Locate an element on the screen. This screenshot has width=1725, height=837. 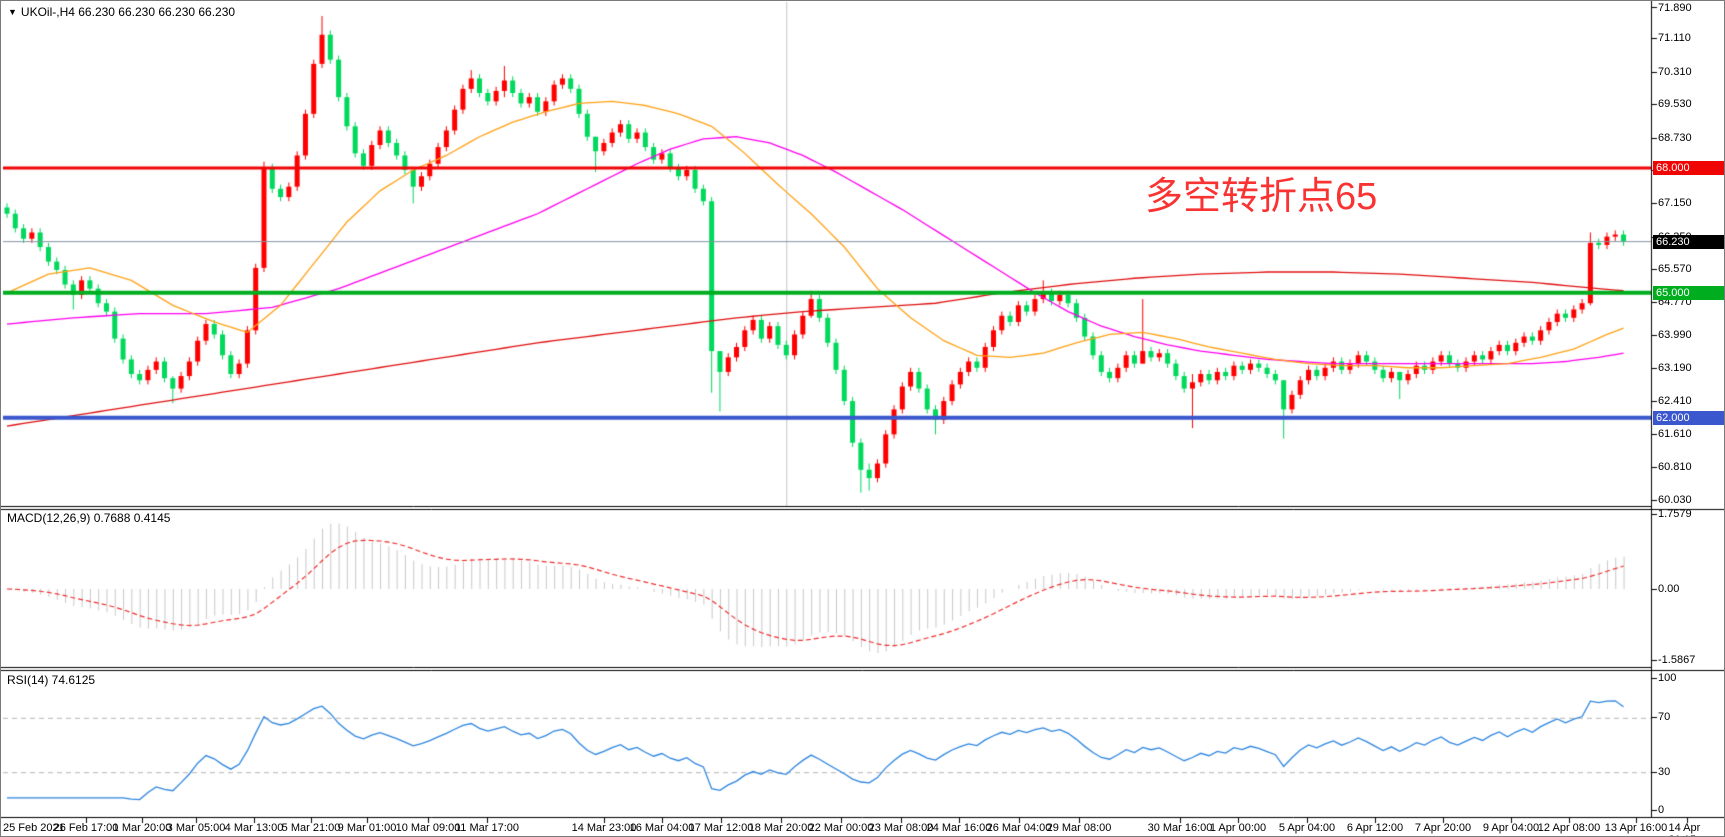
rsi-tick-label: 30 is located at coordinates (1664, 772).